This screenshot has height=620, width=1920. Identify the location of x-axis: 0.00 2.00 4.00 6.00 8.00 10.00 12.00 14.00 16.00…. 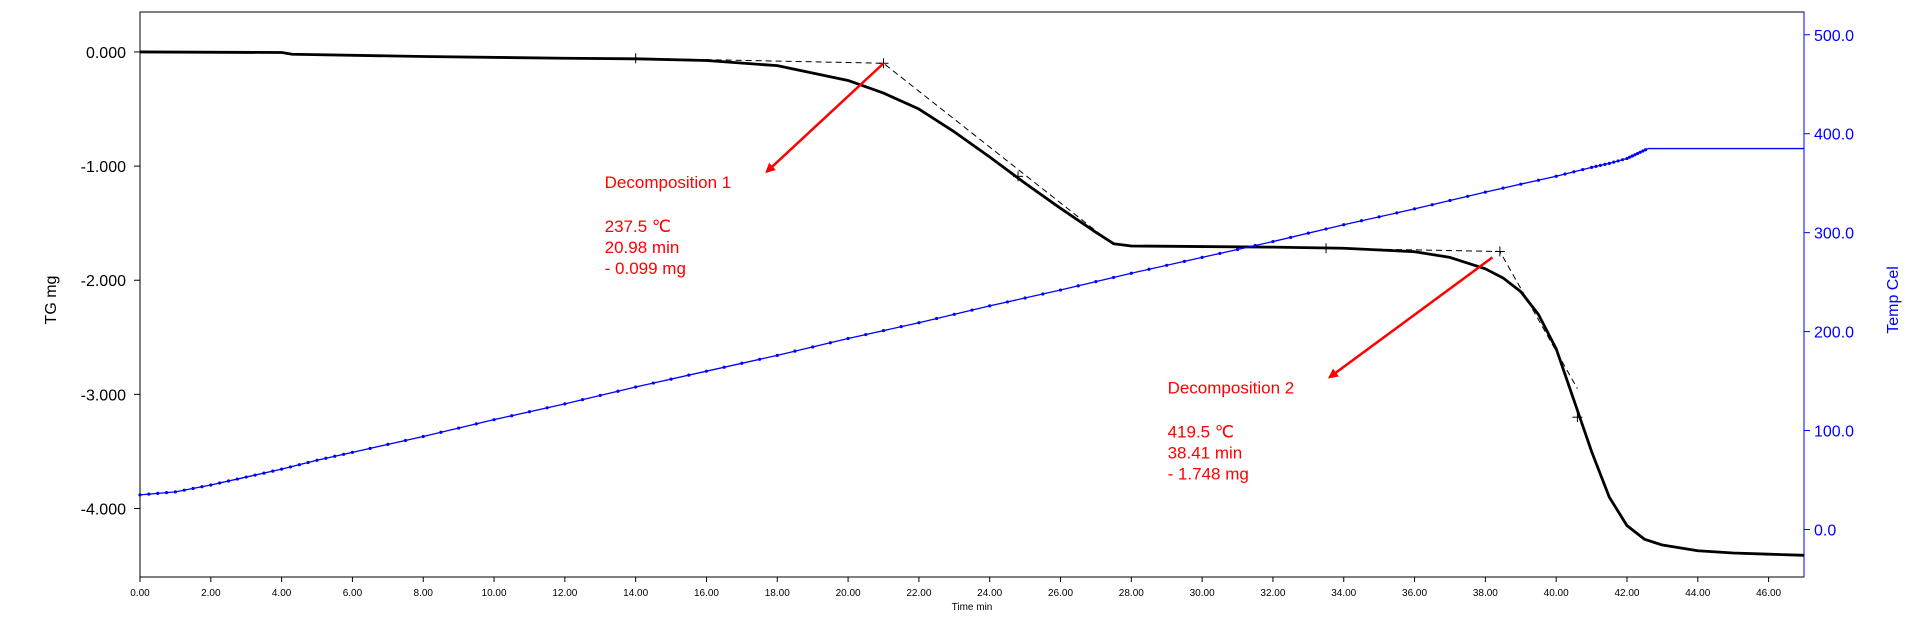
(956, 588).